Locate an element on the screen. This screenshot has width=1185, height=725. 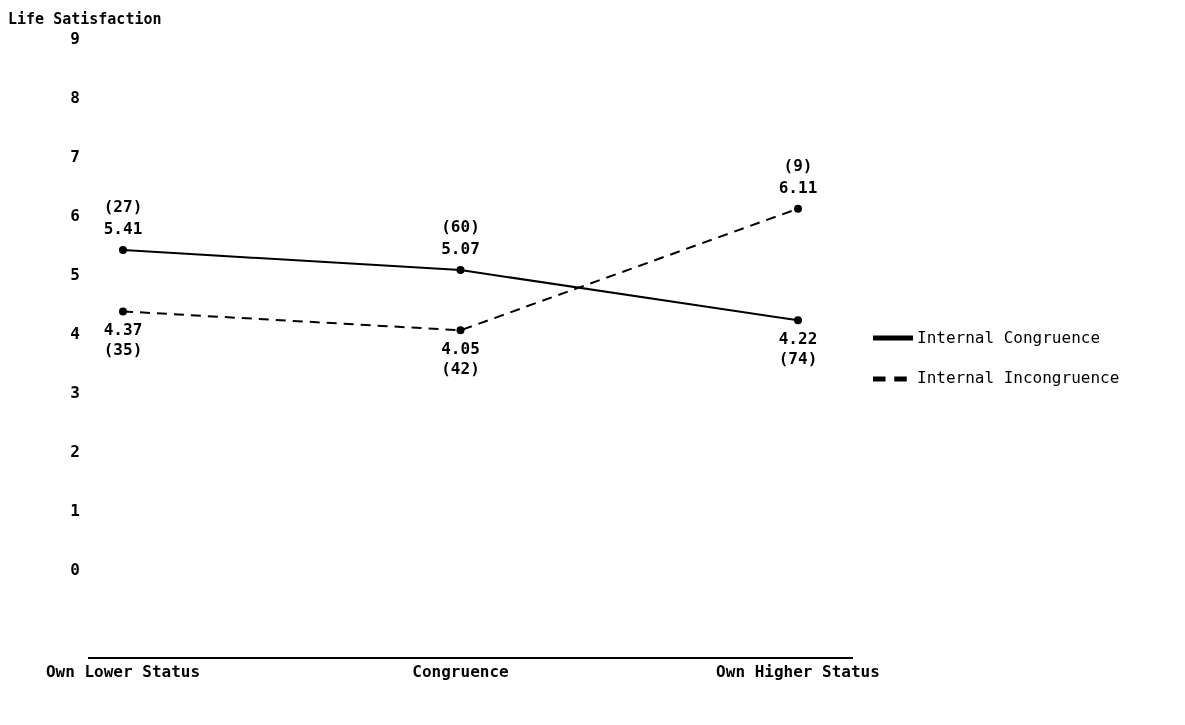
x-tick-label: Own Higher Status is located at coordinates (798, 672).